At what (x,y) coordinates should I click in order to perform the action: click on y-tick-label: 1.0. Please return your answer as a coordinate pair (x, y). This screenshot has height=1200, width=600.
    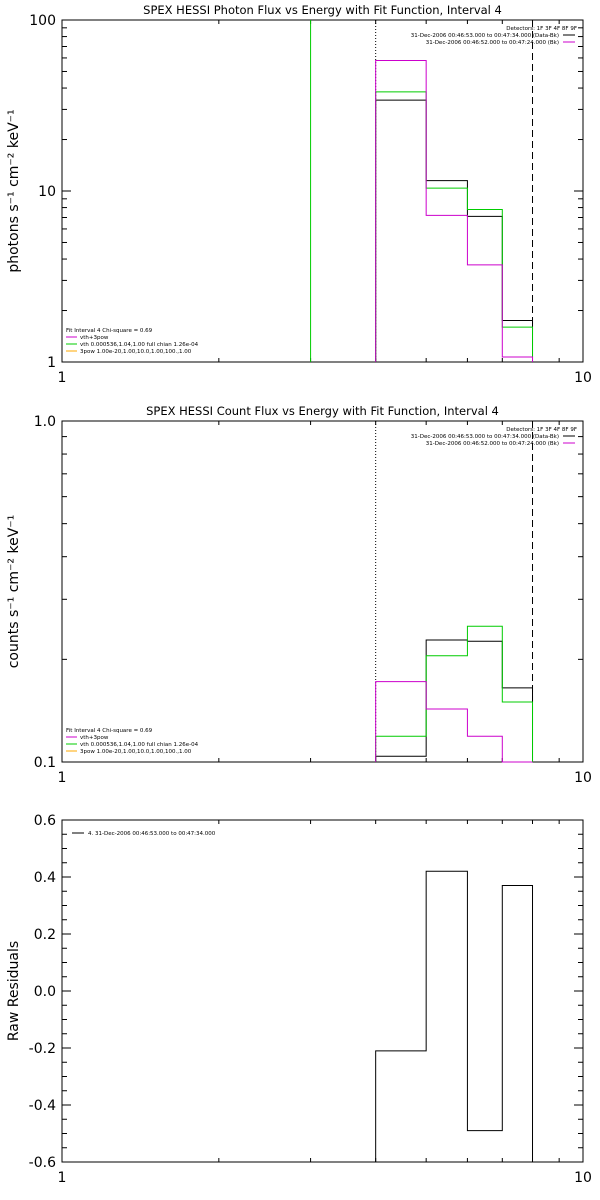
    Looking at the image, I should click on (45, 422).